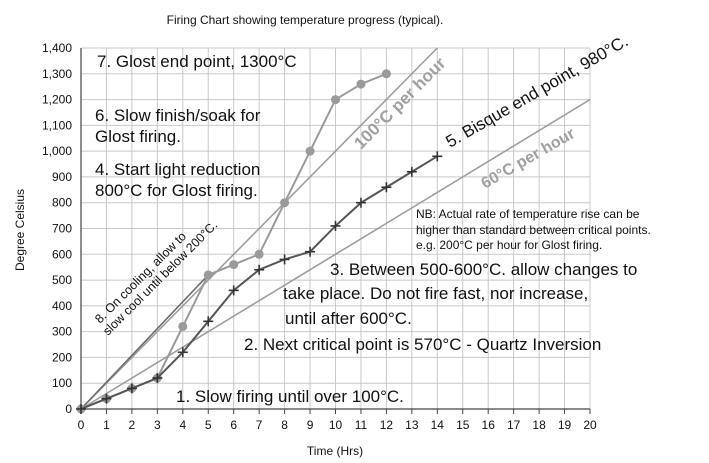  What do you see at coordinates (57, 74) in the screenshot?
I see `y-tick-label: 1,300` at bounding box center [57, 74].